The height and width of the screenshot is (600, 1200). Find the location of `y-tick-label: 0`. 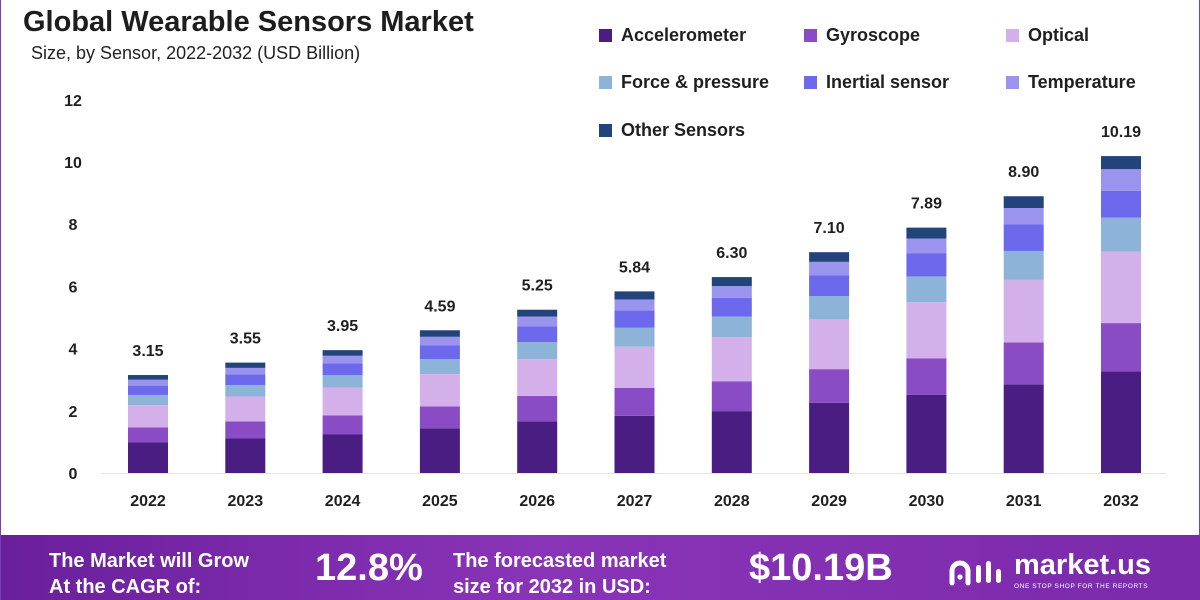

y-tick-label: 0 is located at coordinates (73, 474).